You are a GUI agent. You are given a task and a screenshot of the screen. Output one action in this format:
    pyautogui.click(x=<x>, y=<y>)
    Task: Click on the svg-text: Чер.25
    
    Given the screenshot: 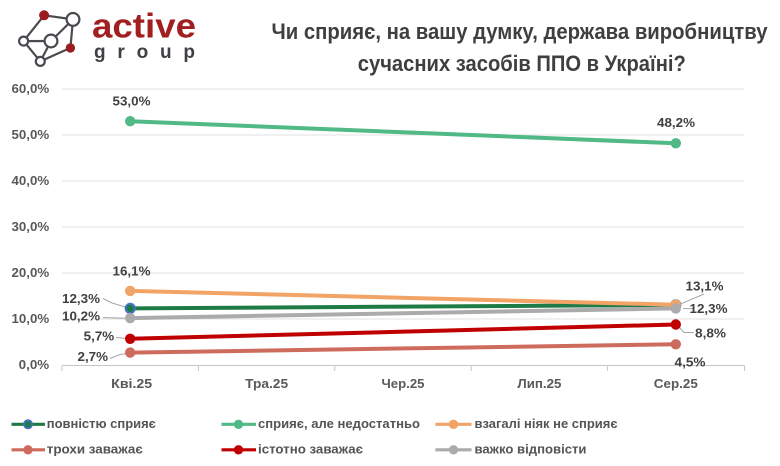 What is the action you would take?
    pyautogui.click(x=403, y=383)
    